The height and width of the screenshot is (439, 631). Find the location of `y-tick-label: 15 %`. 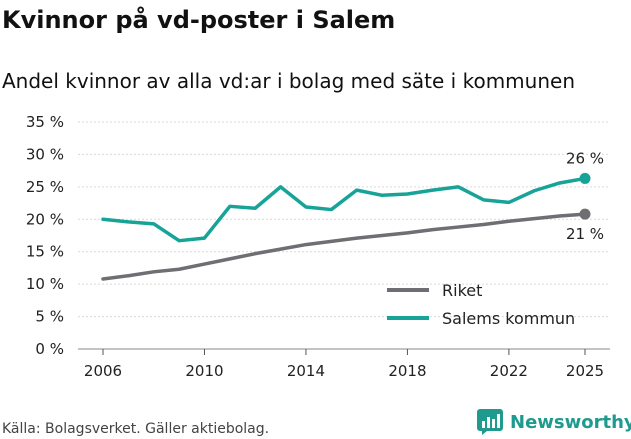

y-tick-label: 15 % is located at coordinates (45, 252).